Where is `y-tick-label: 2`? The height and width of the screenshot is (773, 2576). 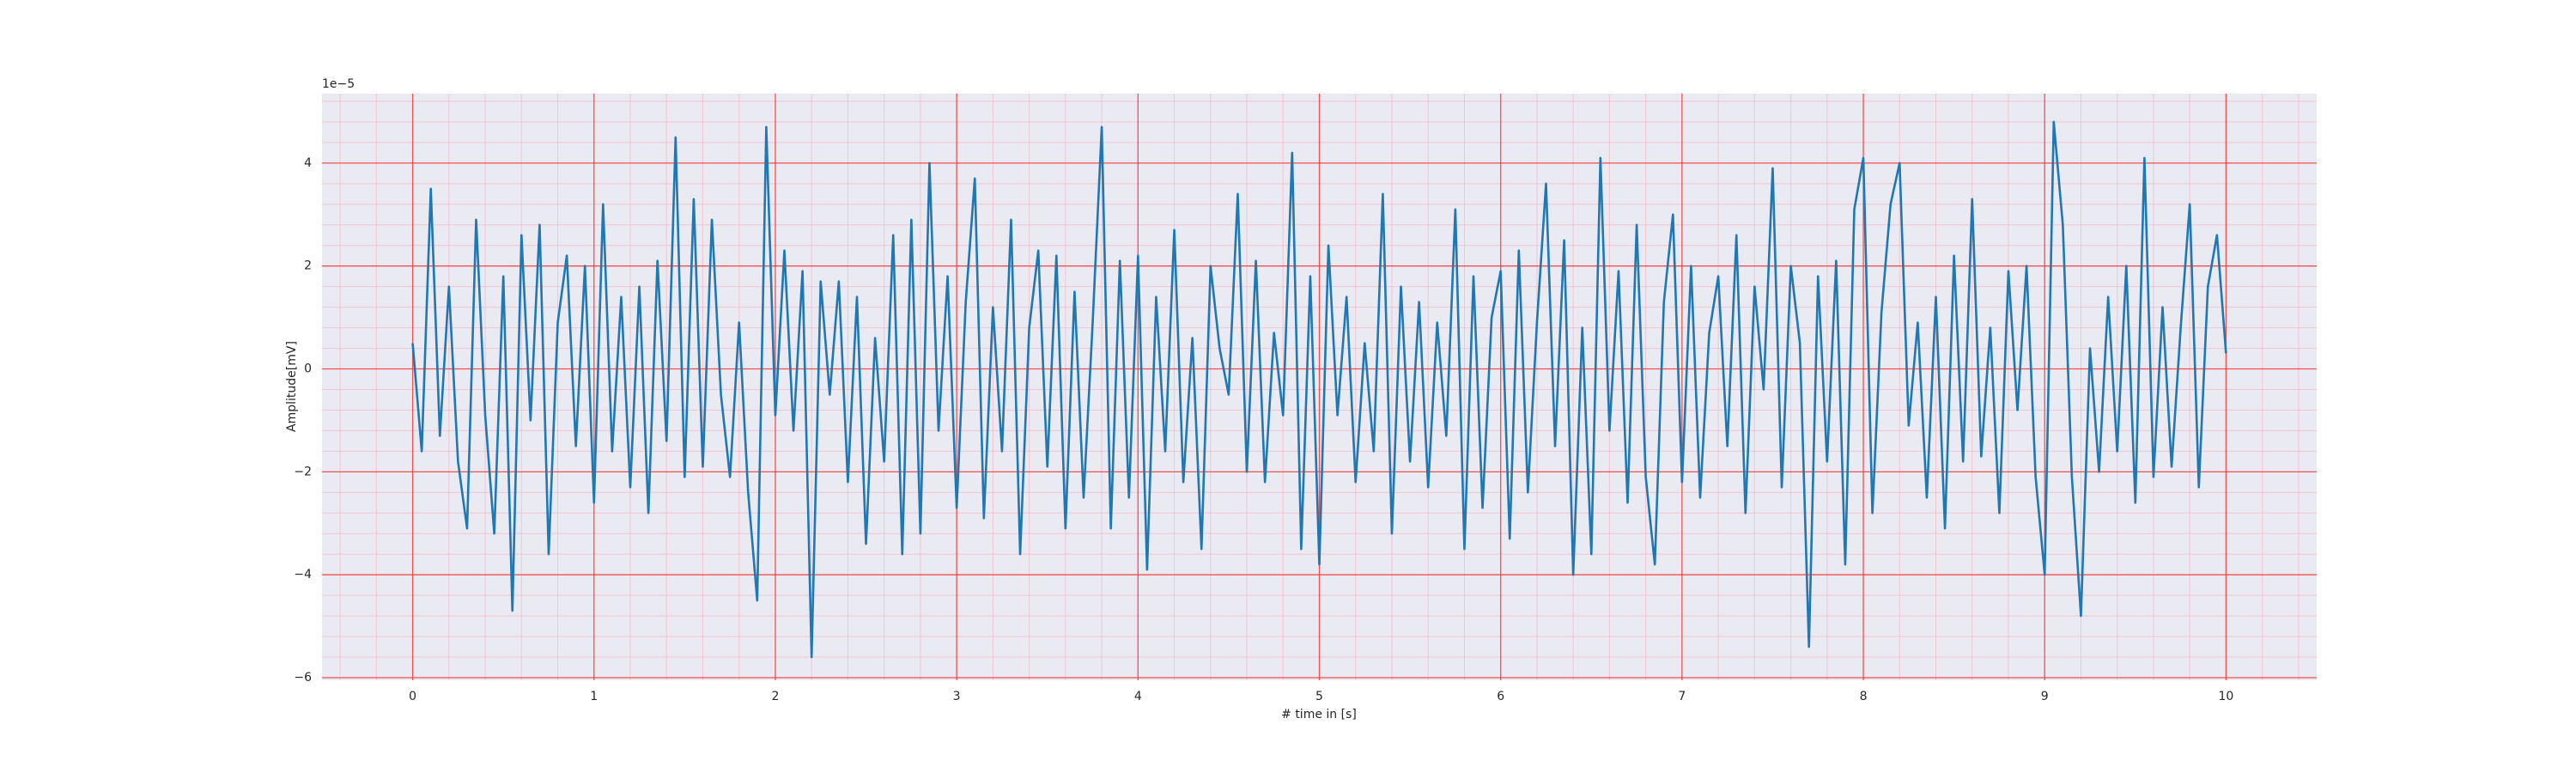 y-tick-label: 2 is located at coordinates (308, 266).